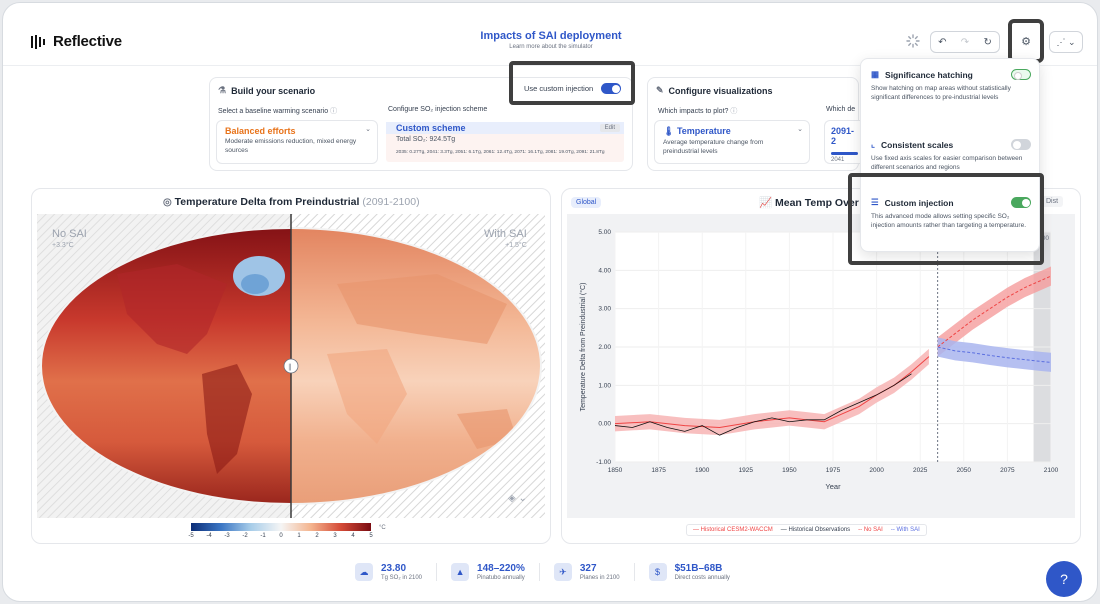  Describe the element at coordinates (273, 111) in the screenshot. I see `baseline-label-text: Select a baseline warming scenario` at that location.